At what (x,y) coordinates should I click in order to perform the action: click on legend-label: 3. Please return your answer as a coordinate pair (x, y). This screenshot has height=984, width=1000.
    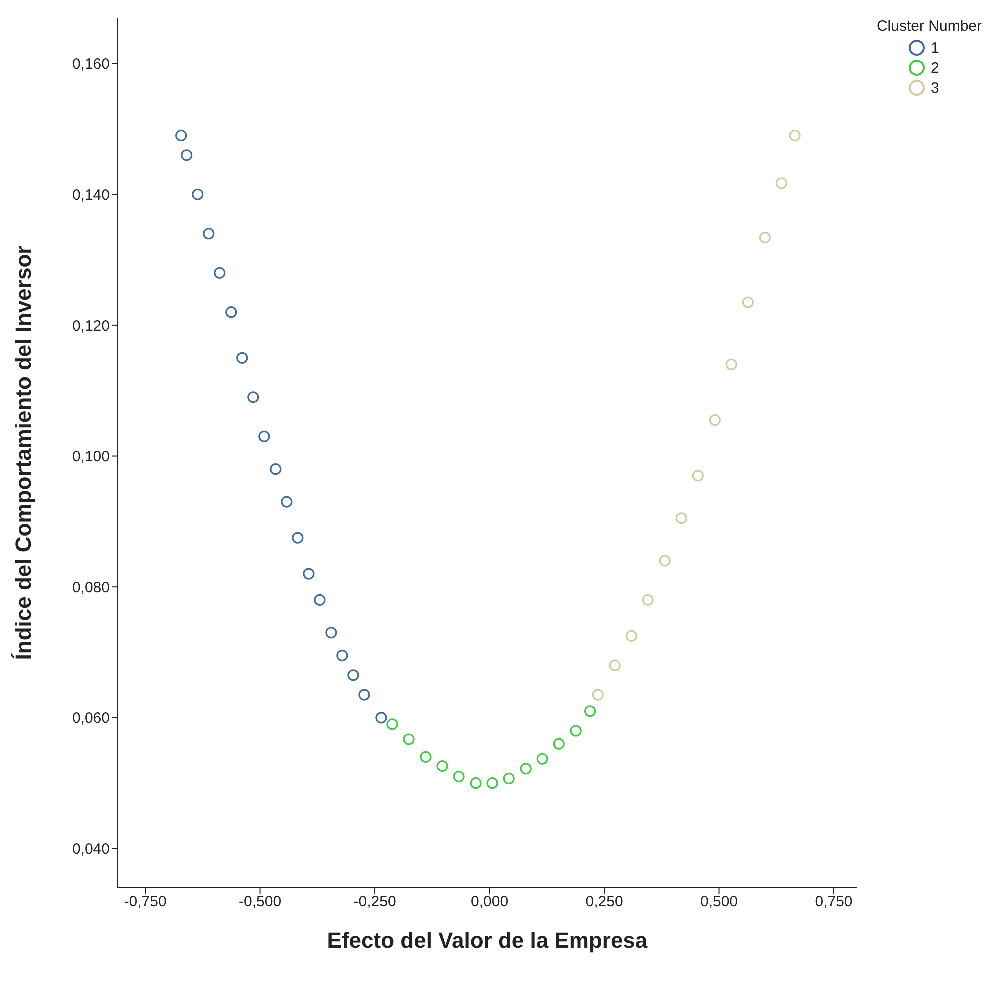
    Looking at the image, I should click on (935, 88).